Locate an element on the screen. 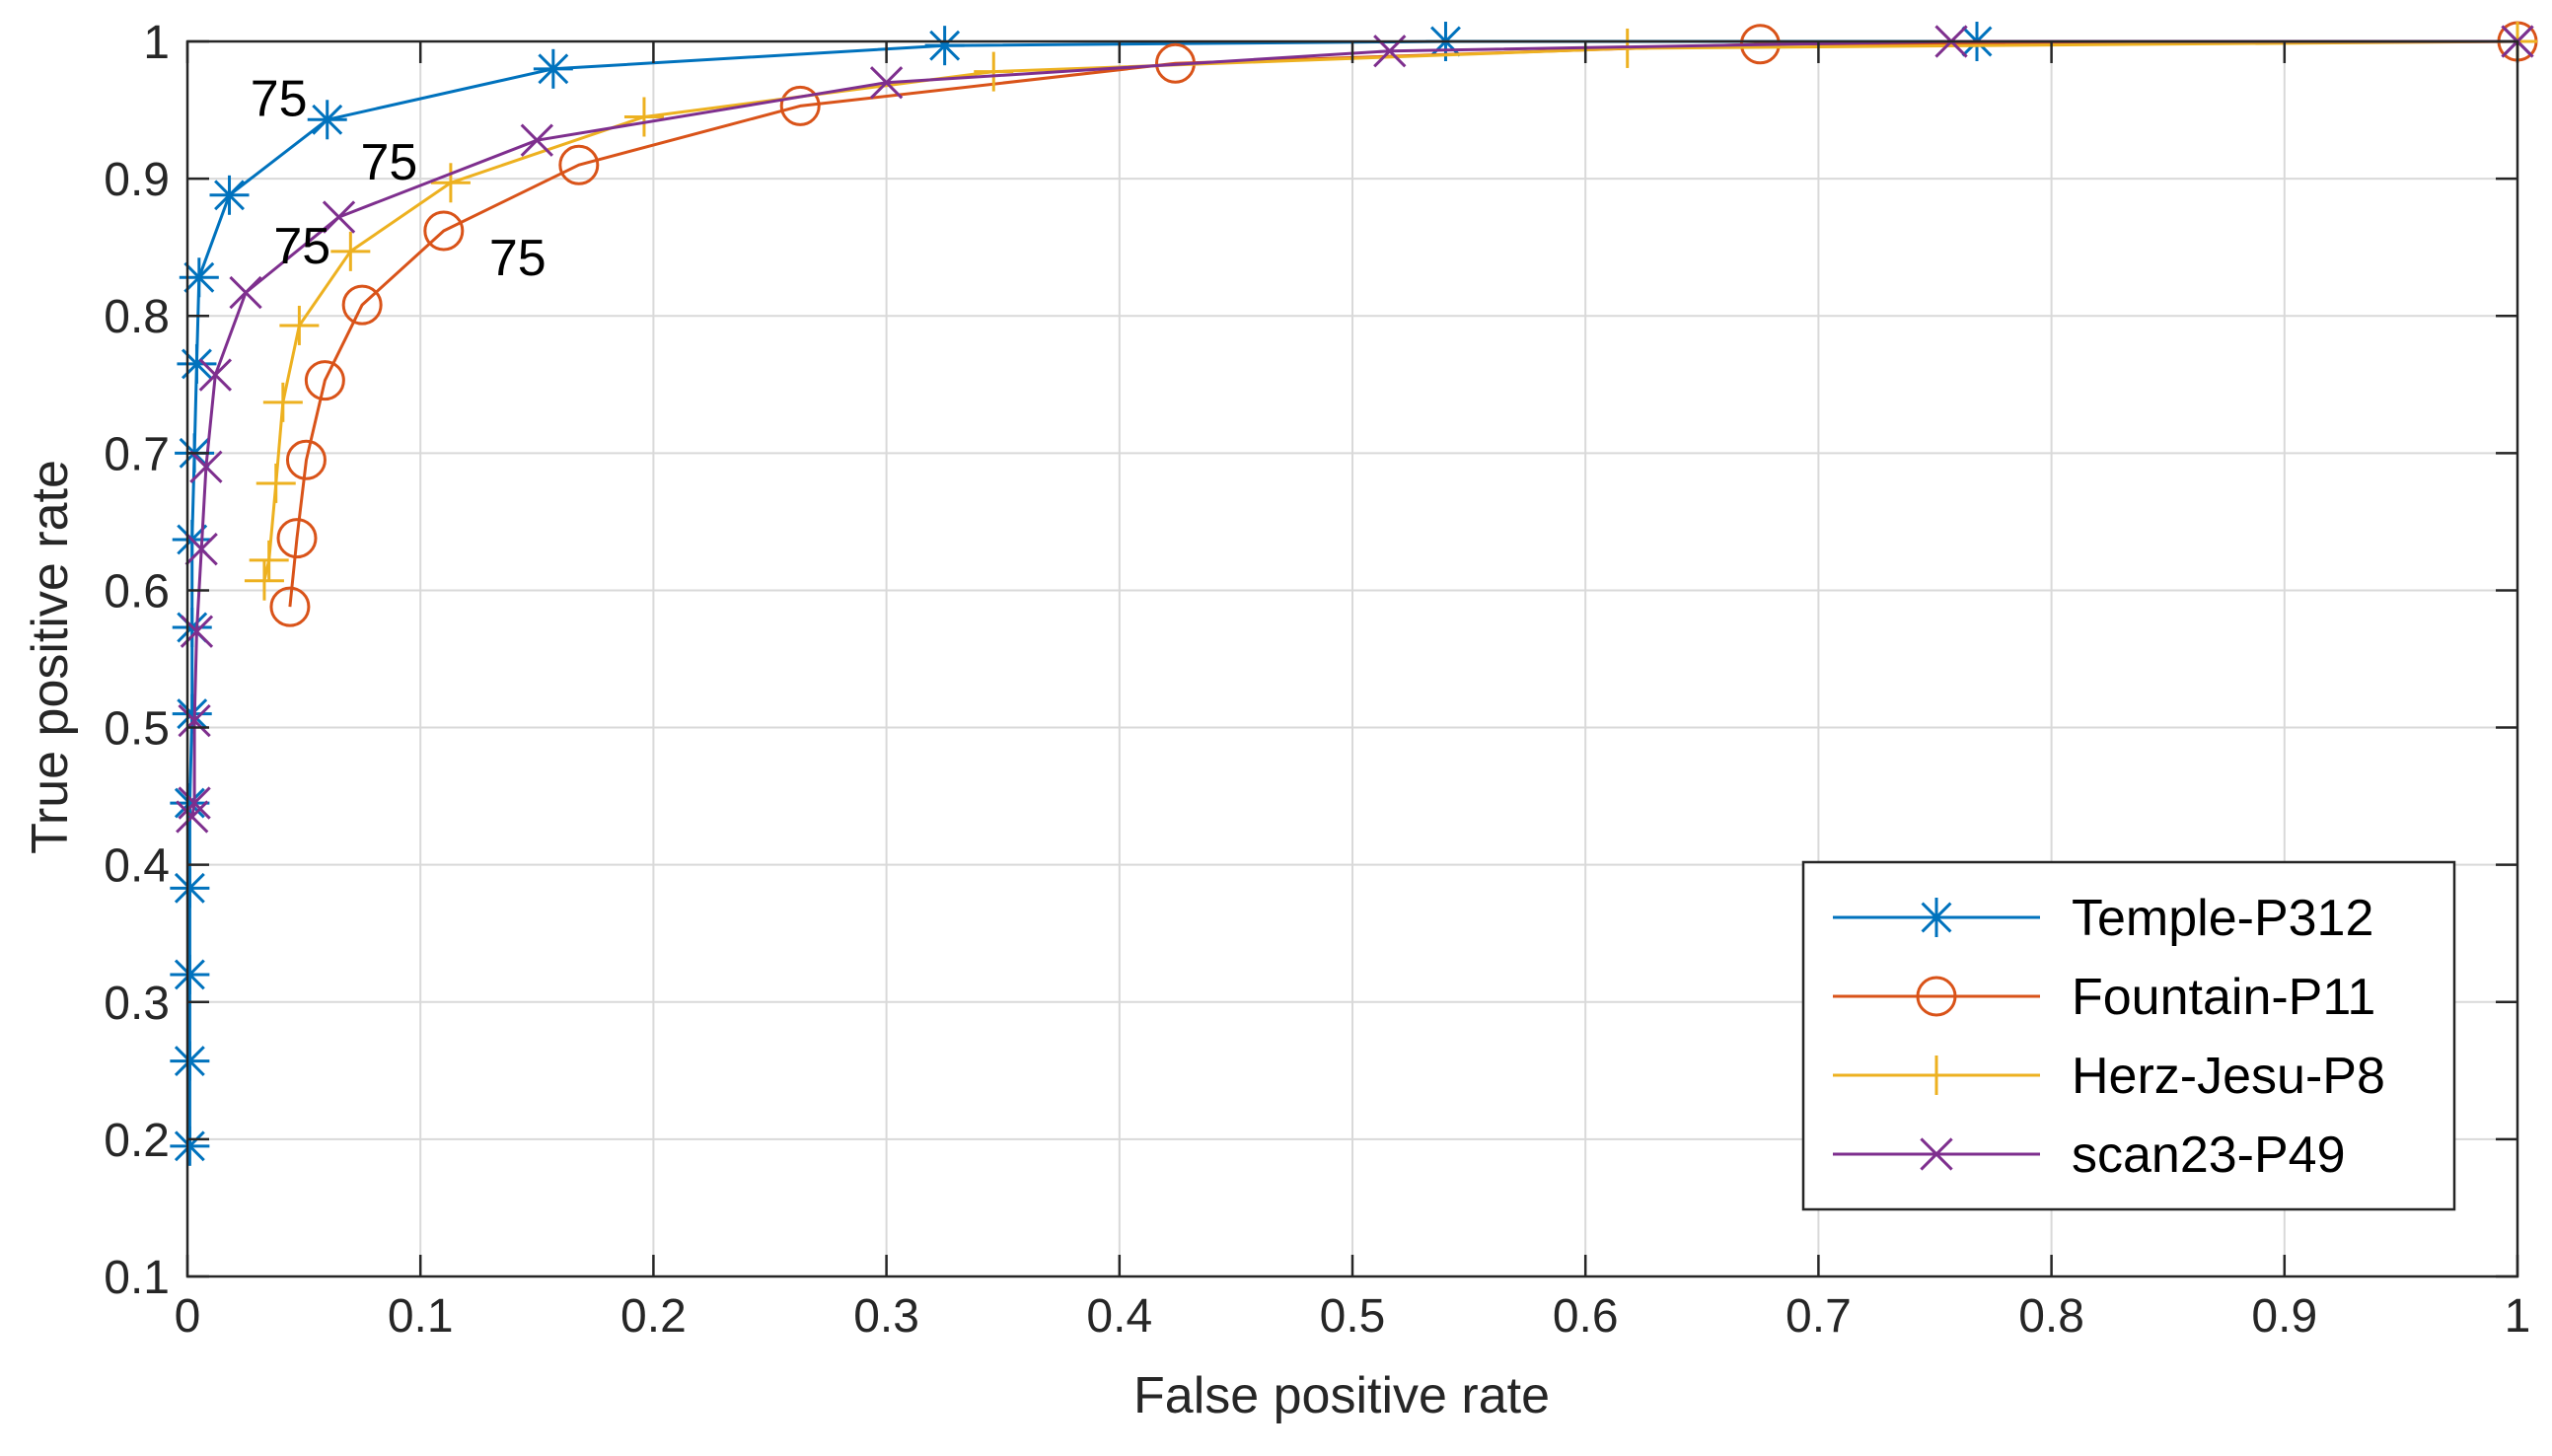 The width and height of the screenshot is (2552, 1456). y-tick-labels: 0.1 0.2 0.3 0.4 0.5 0.6 0.7 0.8 0.9 1 is located at coordinates (137, 660).